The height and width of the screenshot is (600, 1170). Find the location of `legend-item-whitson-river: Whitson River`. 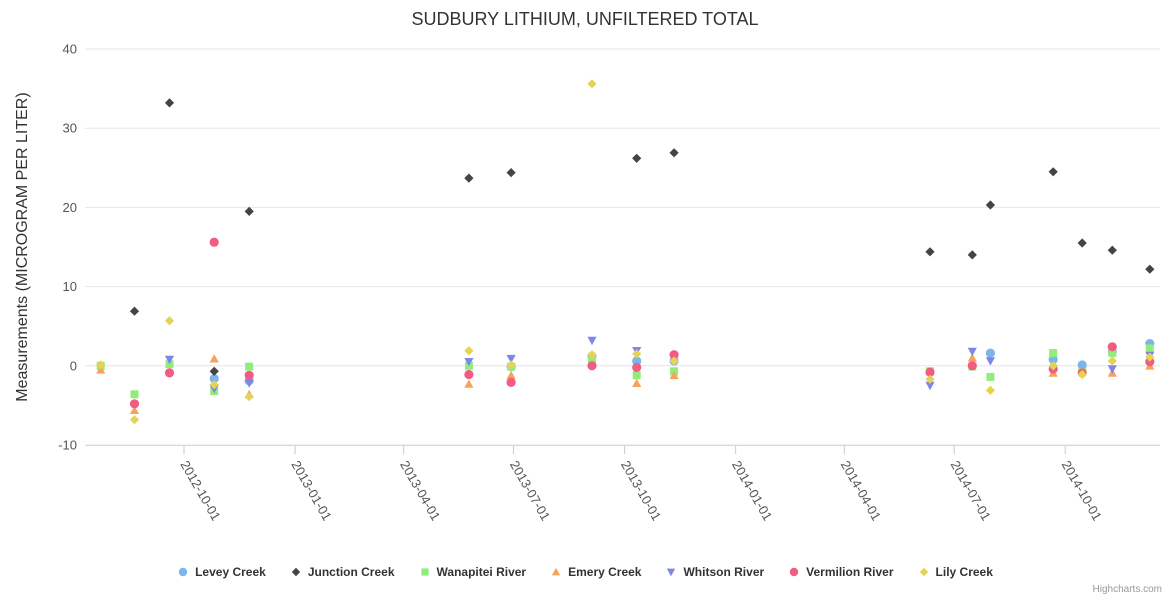

legend-item-whitson-river: Whitson River is located at coordinates (714, 572).